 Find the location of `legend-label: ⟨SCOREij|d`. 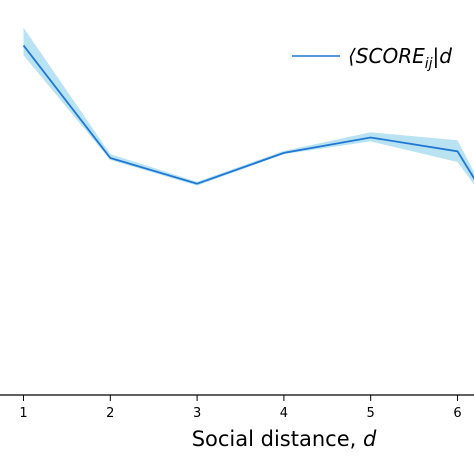

legend-label: ⟨SCOREij|d is located at coordinates (400, 58).